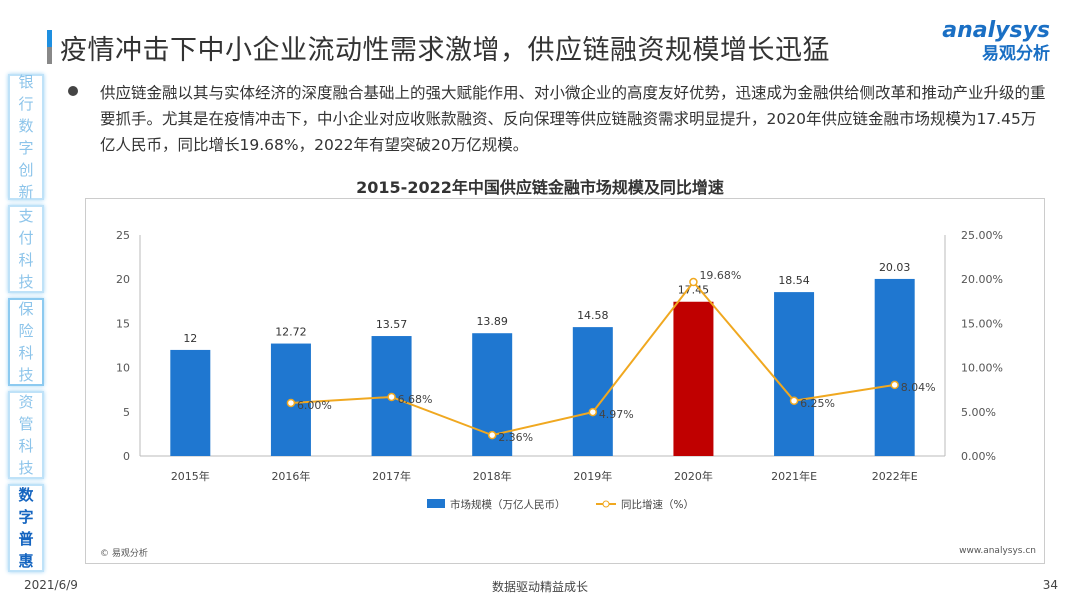 This screenshot has height=608, width=1080. What do you see at coordinates (982, 368) in the screenshot?
I see `y-right-tick-label: 10.00%` at bounding box center [982, 368].